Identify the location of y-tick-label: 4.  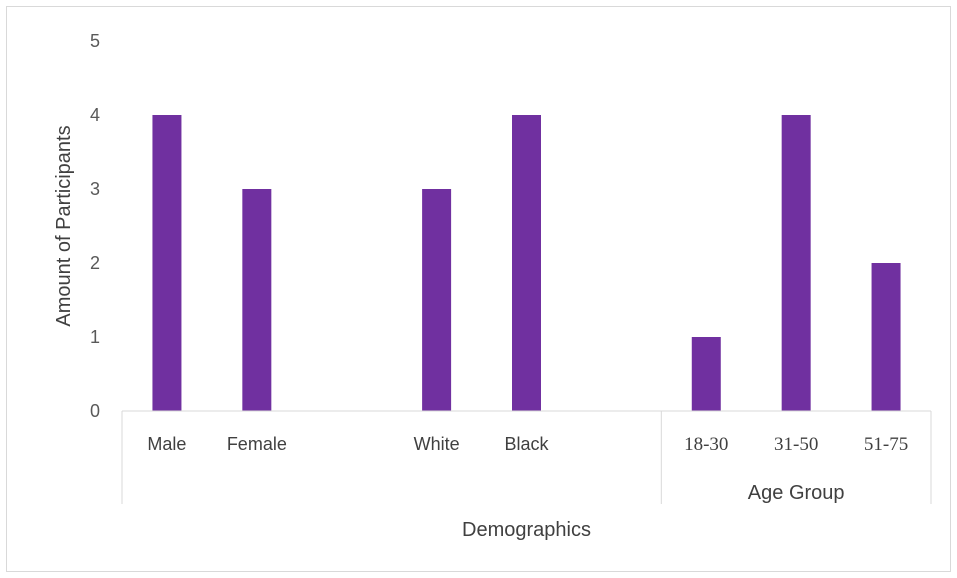
(95, 115).